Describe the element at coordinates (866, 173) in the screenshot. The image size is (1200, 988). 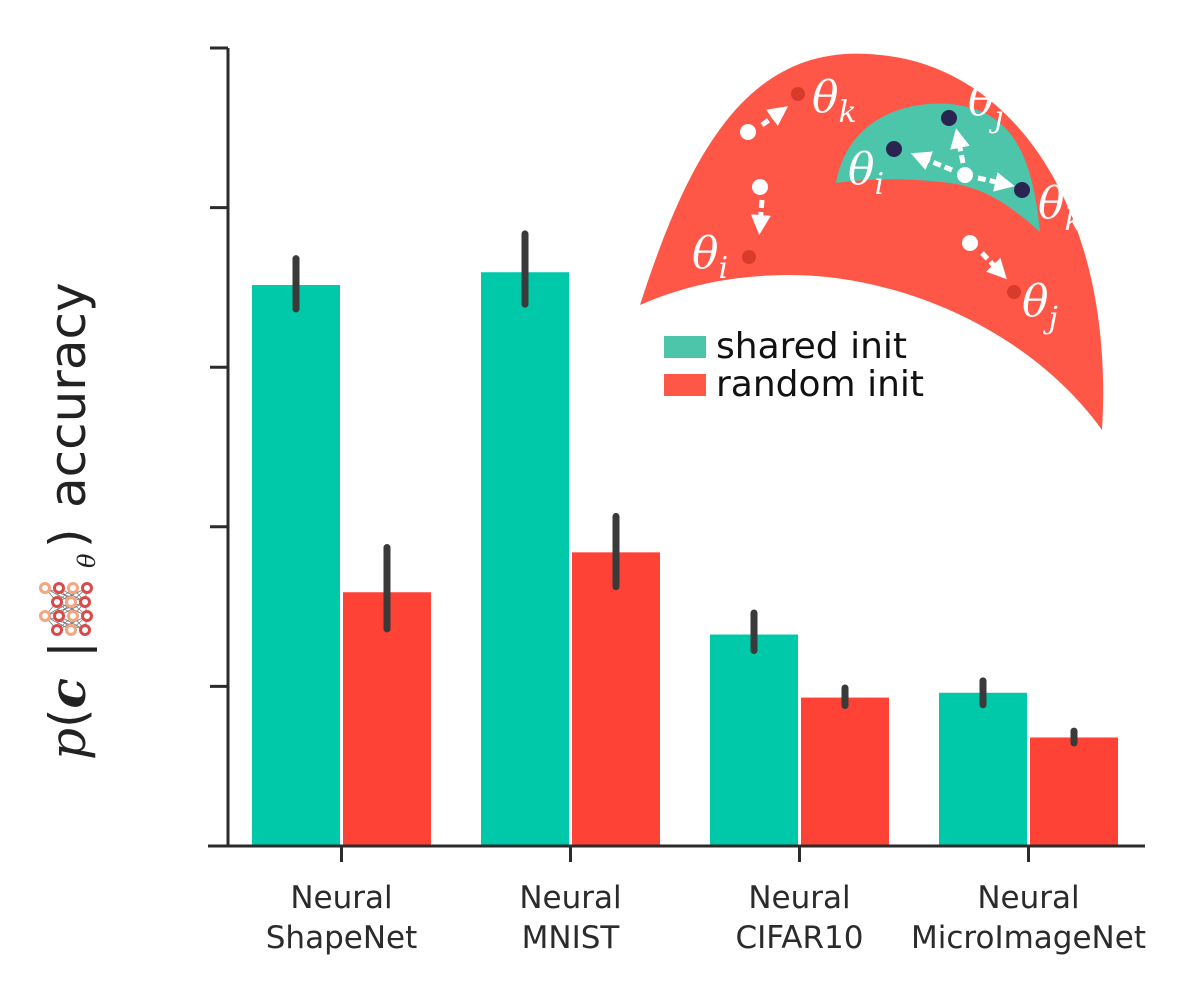
I see `inner-theta-i-label: θi` at that location.